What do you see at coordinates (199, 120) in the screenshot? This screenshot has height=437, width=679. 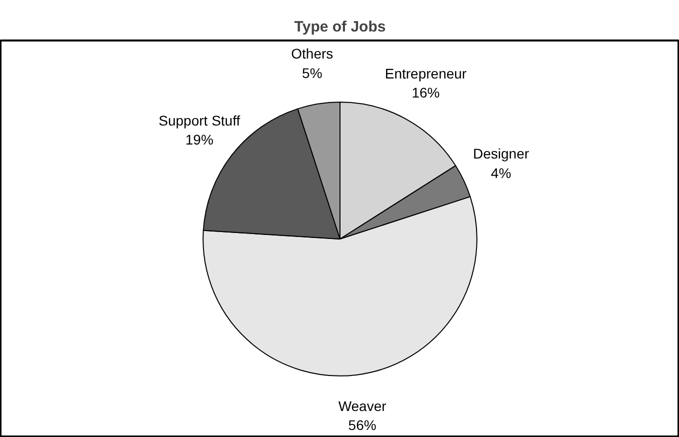 I see `slice-label: Support Stuff` at bounding box center [199, 120].